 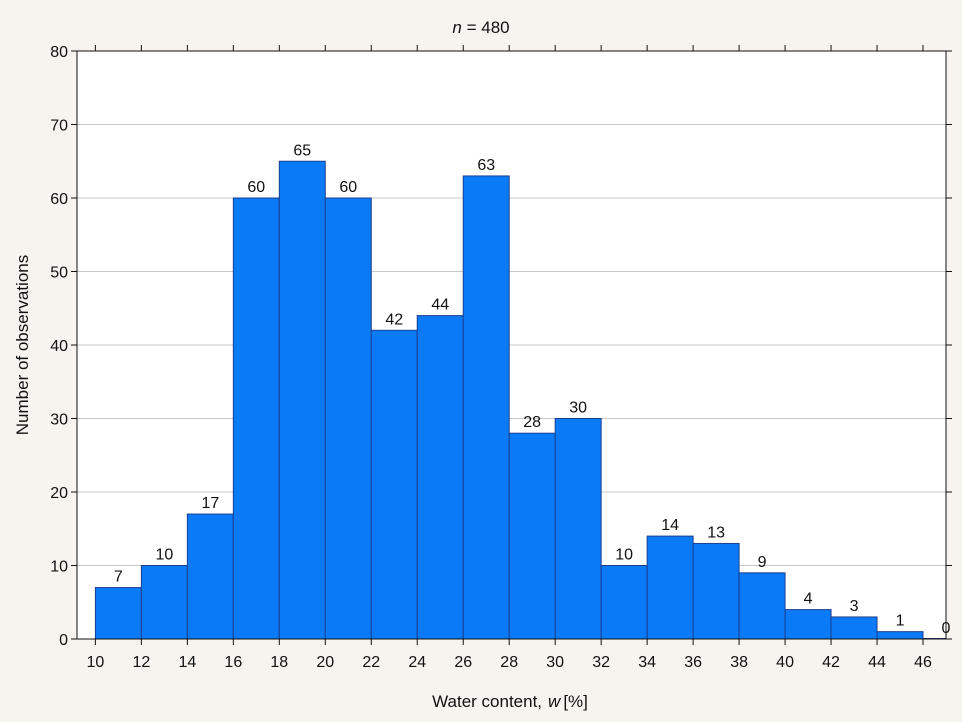 What do you see at coordinates (486, 165) in the screenshot?
I see `bar-value-label: 63` at bounding box center [486, 165].